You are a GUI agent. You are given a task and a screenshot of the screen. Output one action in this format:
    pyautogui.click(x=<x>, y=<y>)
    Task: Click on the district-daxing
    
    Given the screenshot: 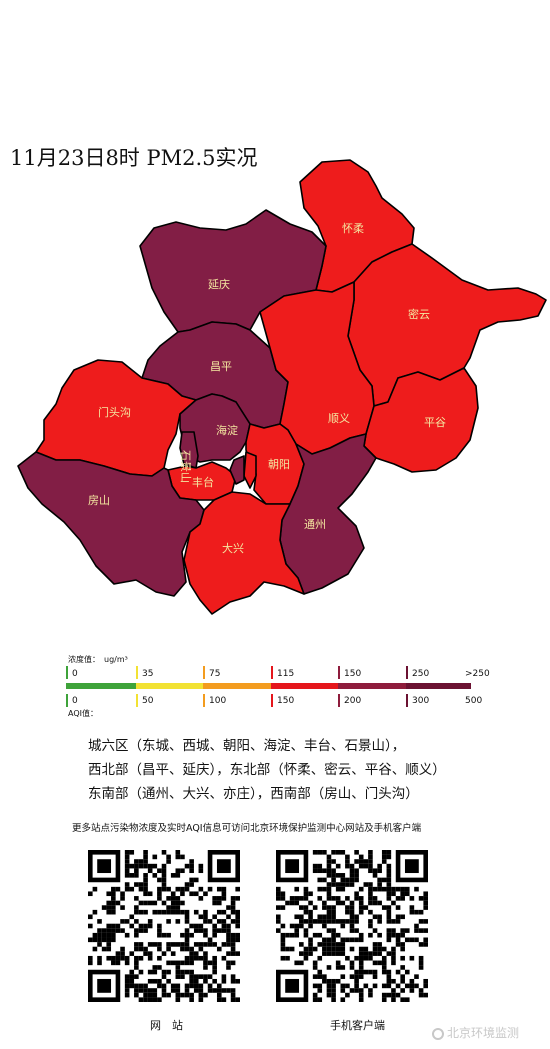 What is the action you would take?
    pyautogui.click(x=244, y=553)
    